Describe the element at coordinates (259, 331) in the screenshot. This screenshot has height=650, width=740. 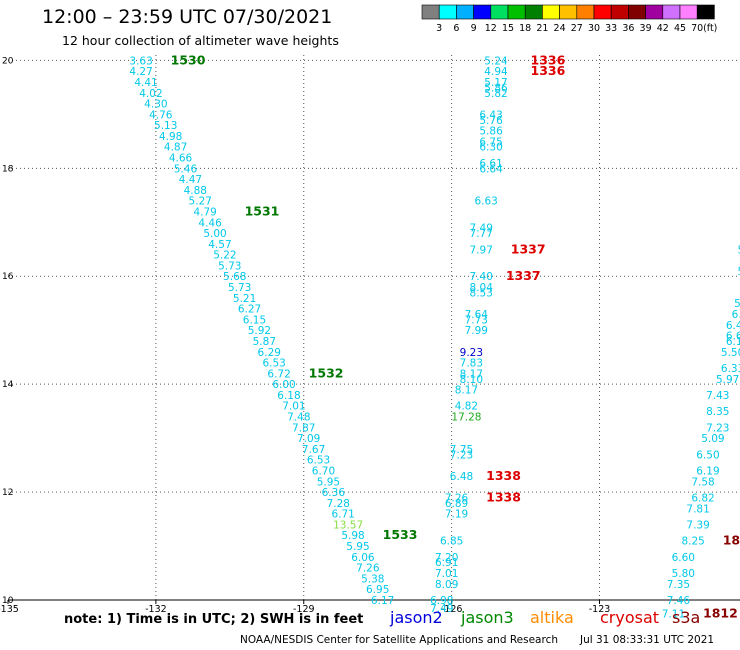
I see `swh-value-label: 5.92` at that location.